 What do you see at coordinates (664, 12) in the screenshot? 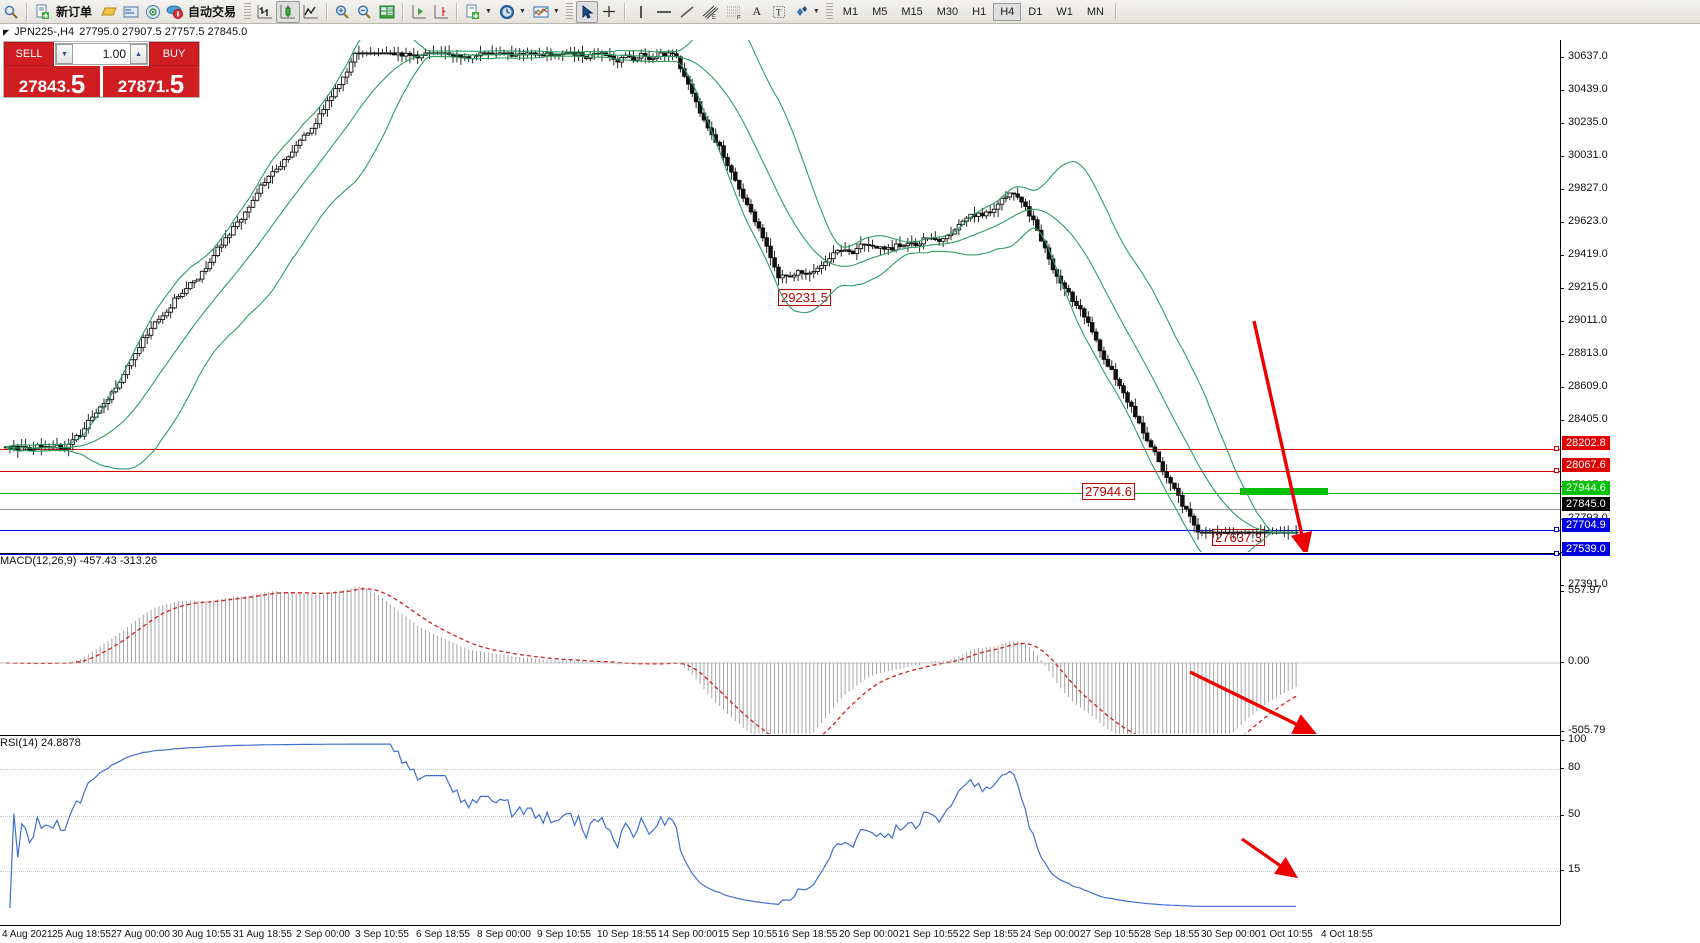
I see `horizontal-line-icon` at bounding box center [664, 12].